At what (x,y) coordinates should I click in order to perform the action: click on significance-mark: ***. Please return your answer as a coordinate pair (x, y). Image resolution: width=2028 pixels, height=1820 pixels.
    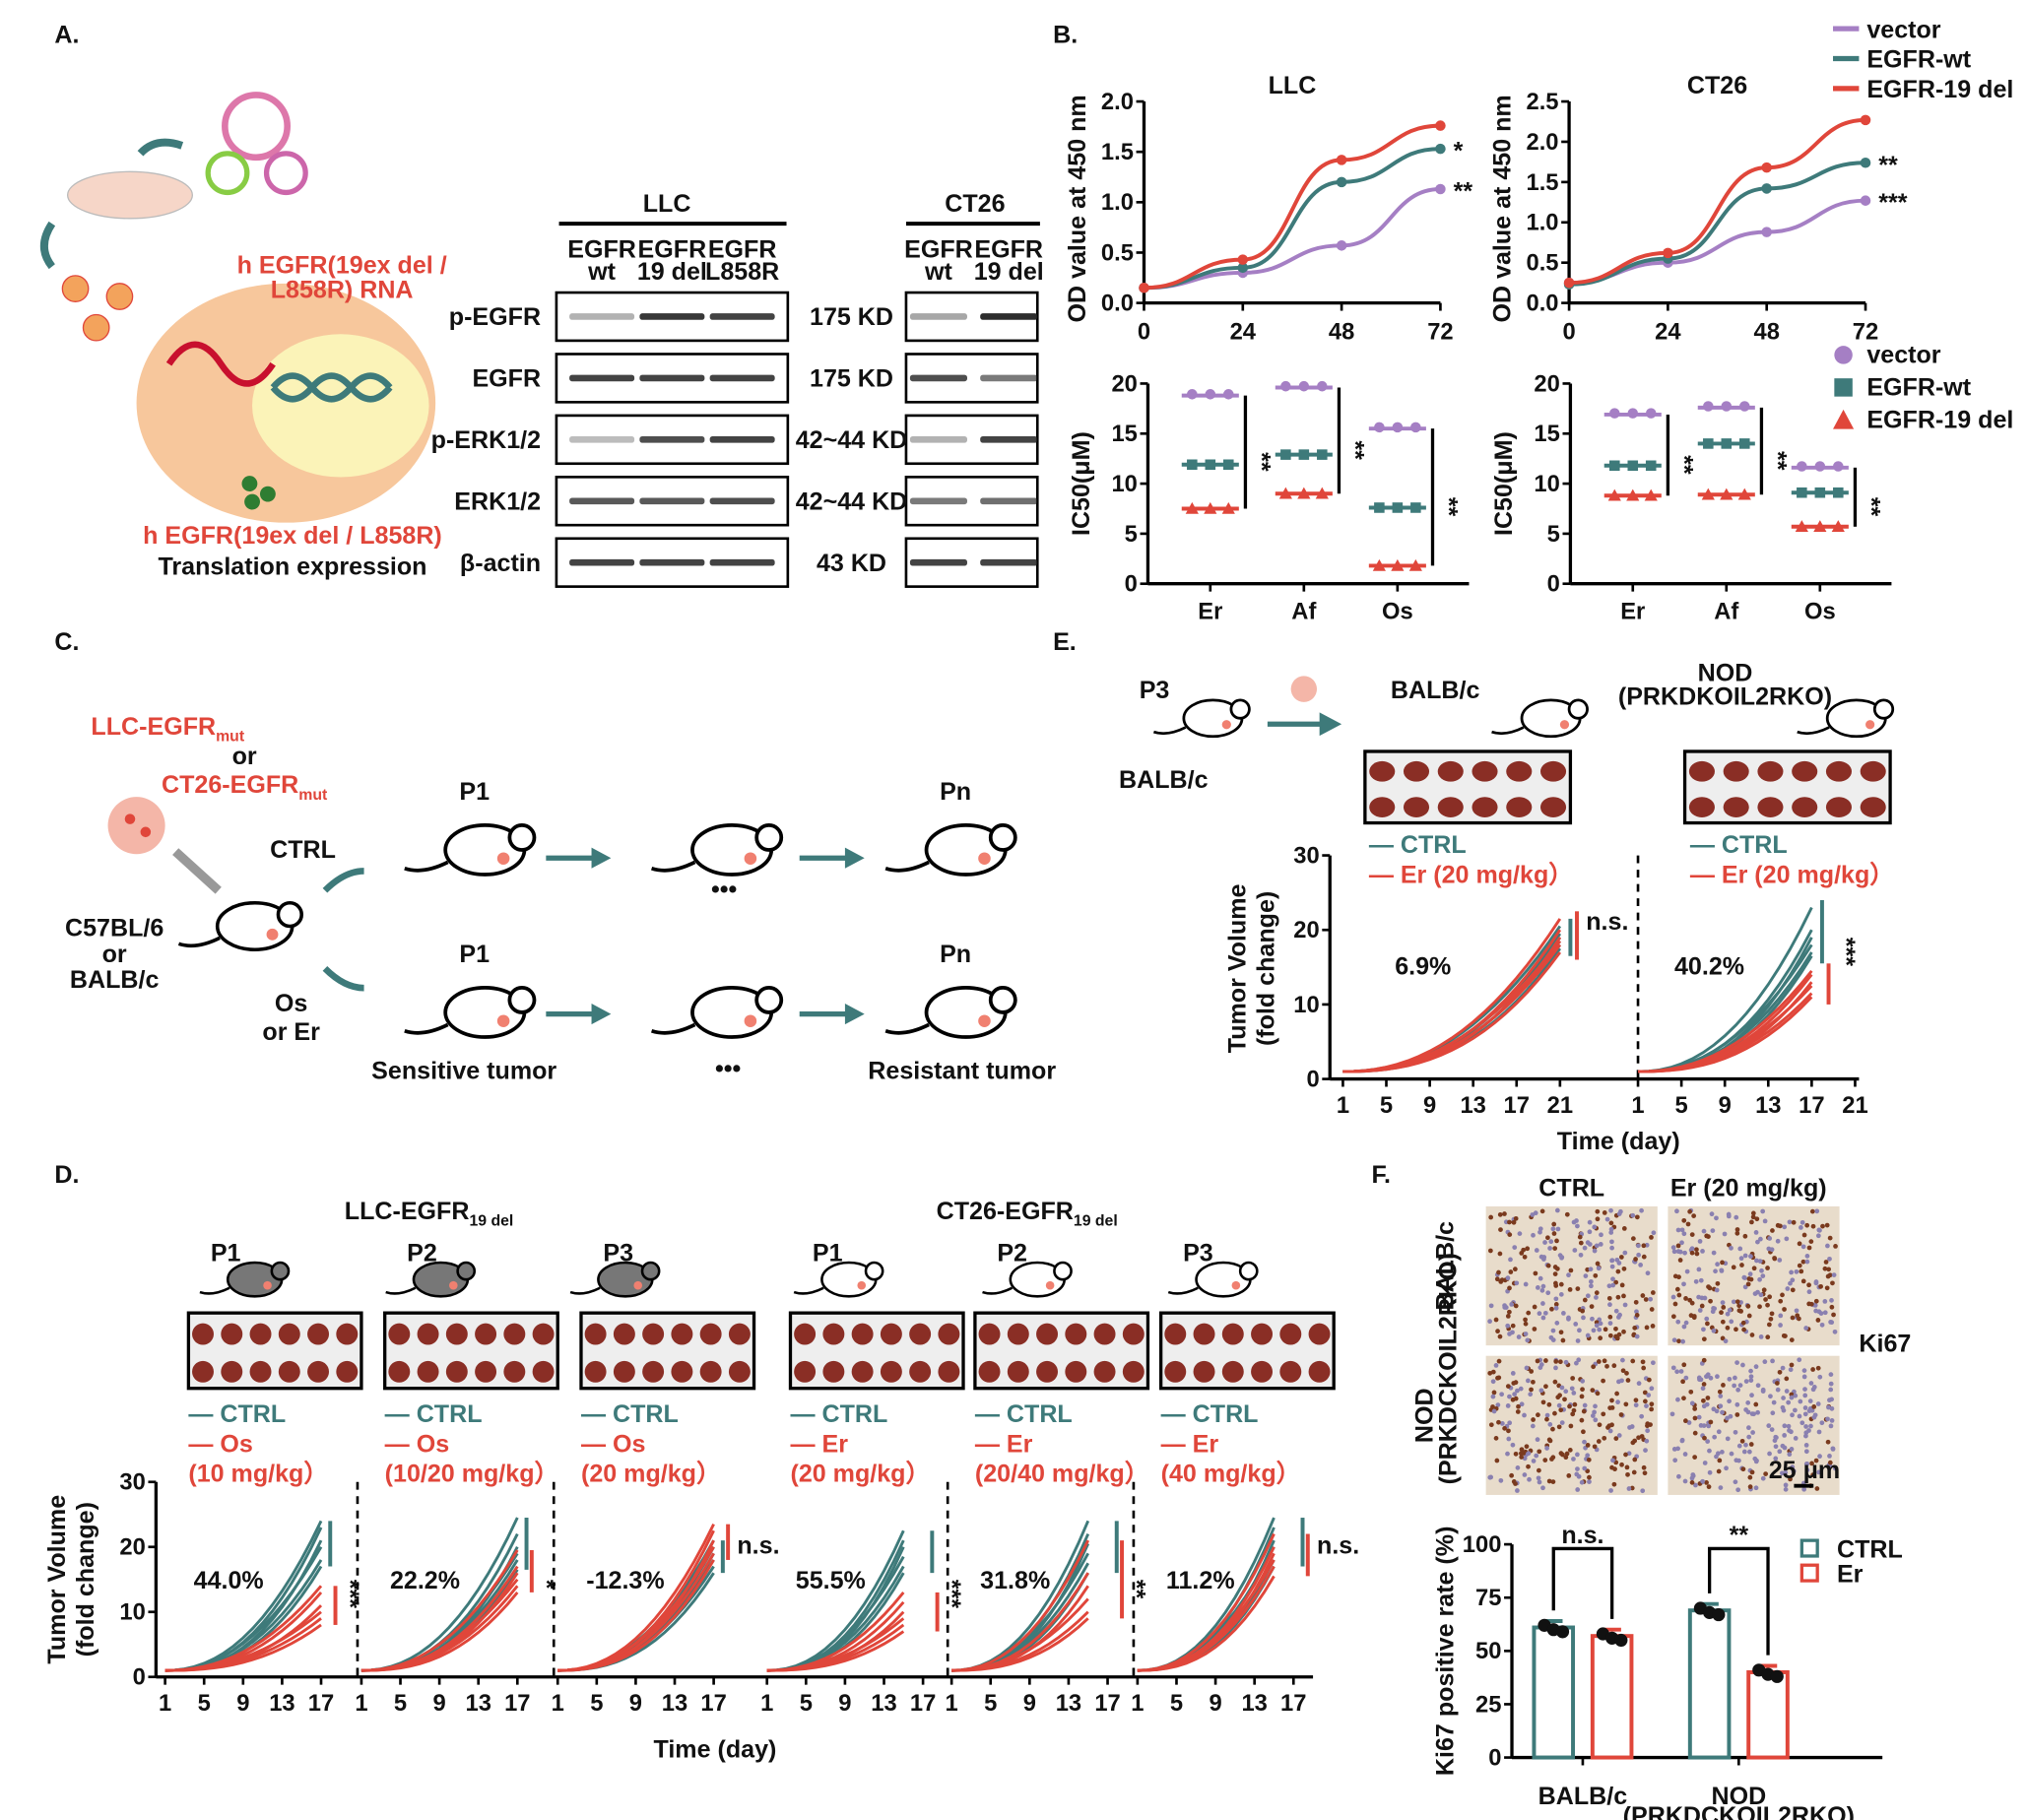
    Looking at the image, I should click on (951, 1594).